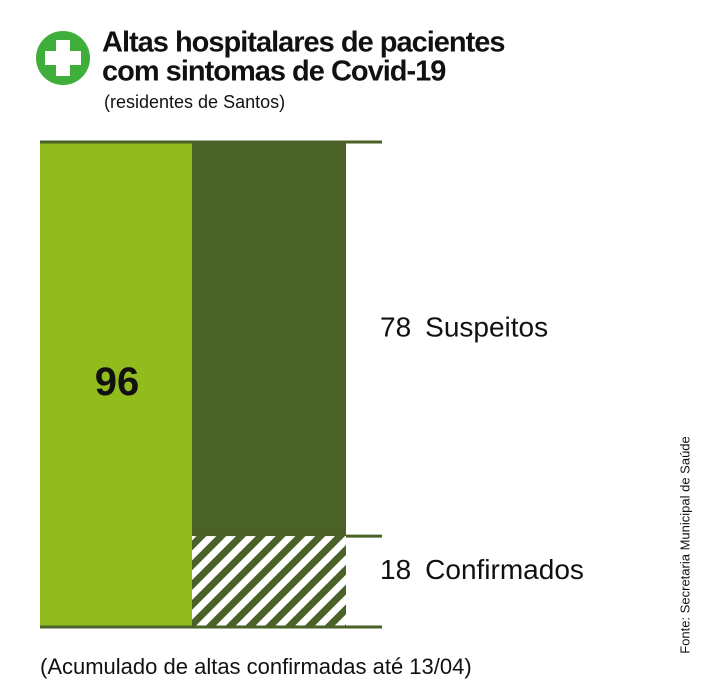  I want to click on total-label: 96, so click(117, 382).